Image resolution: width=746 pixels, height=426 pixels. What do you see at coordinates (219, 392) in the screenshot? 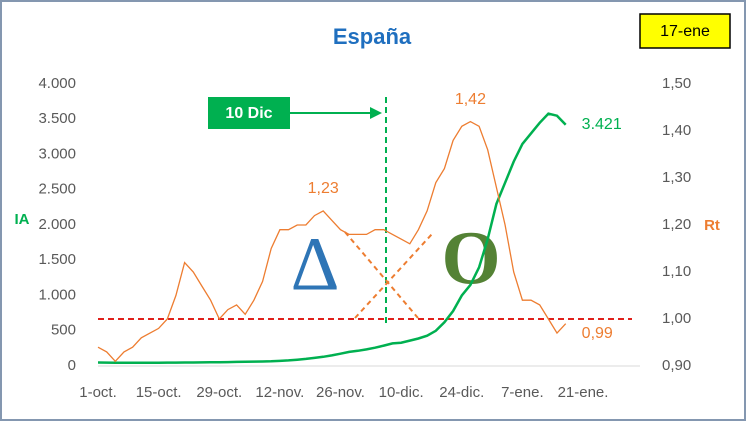
I see `x-tick-label: 29-oct.` at bounding box center [219, 392].